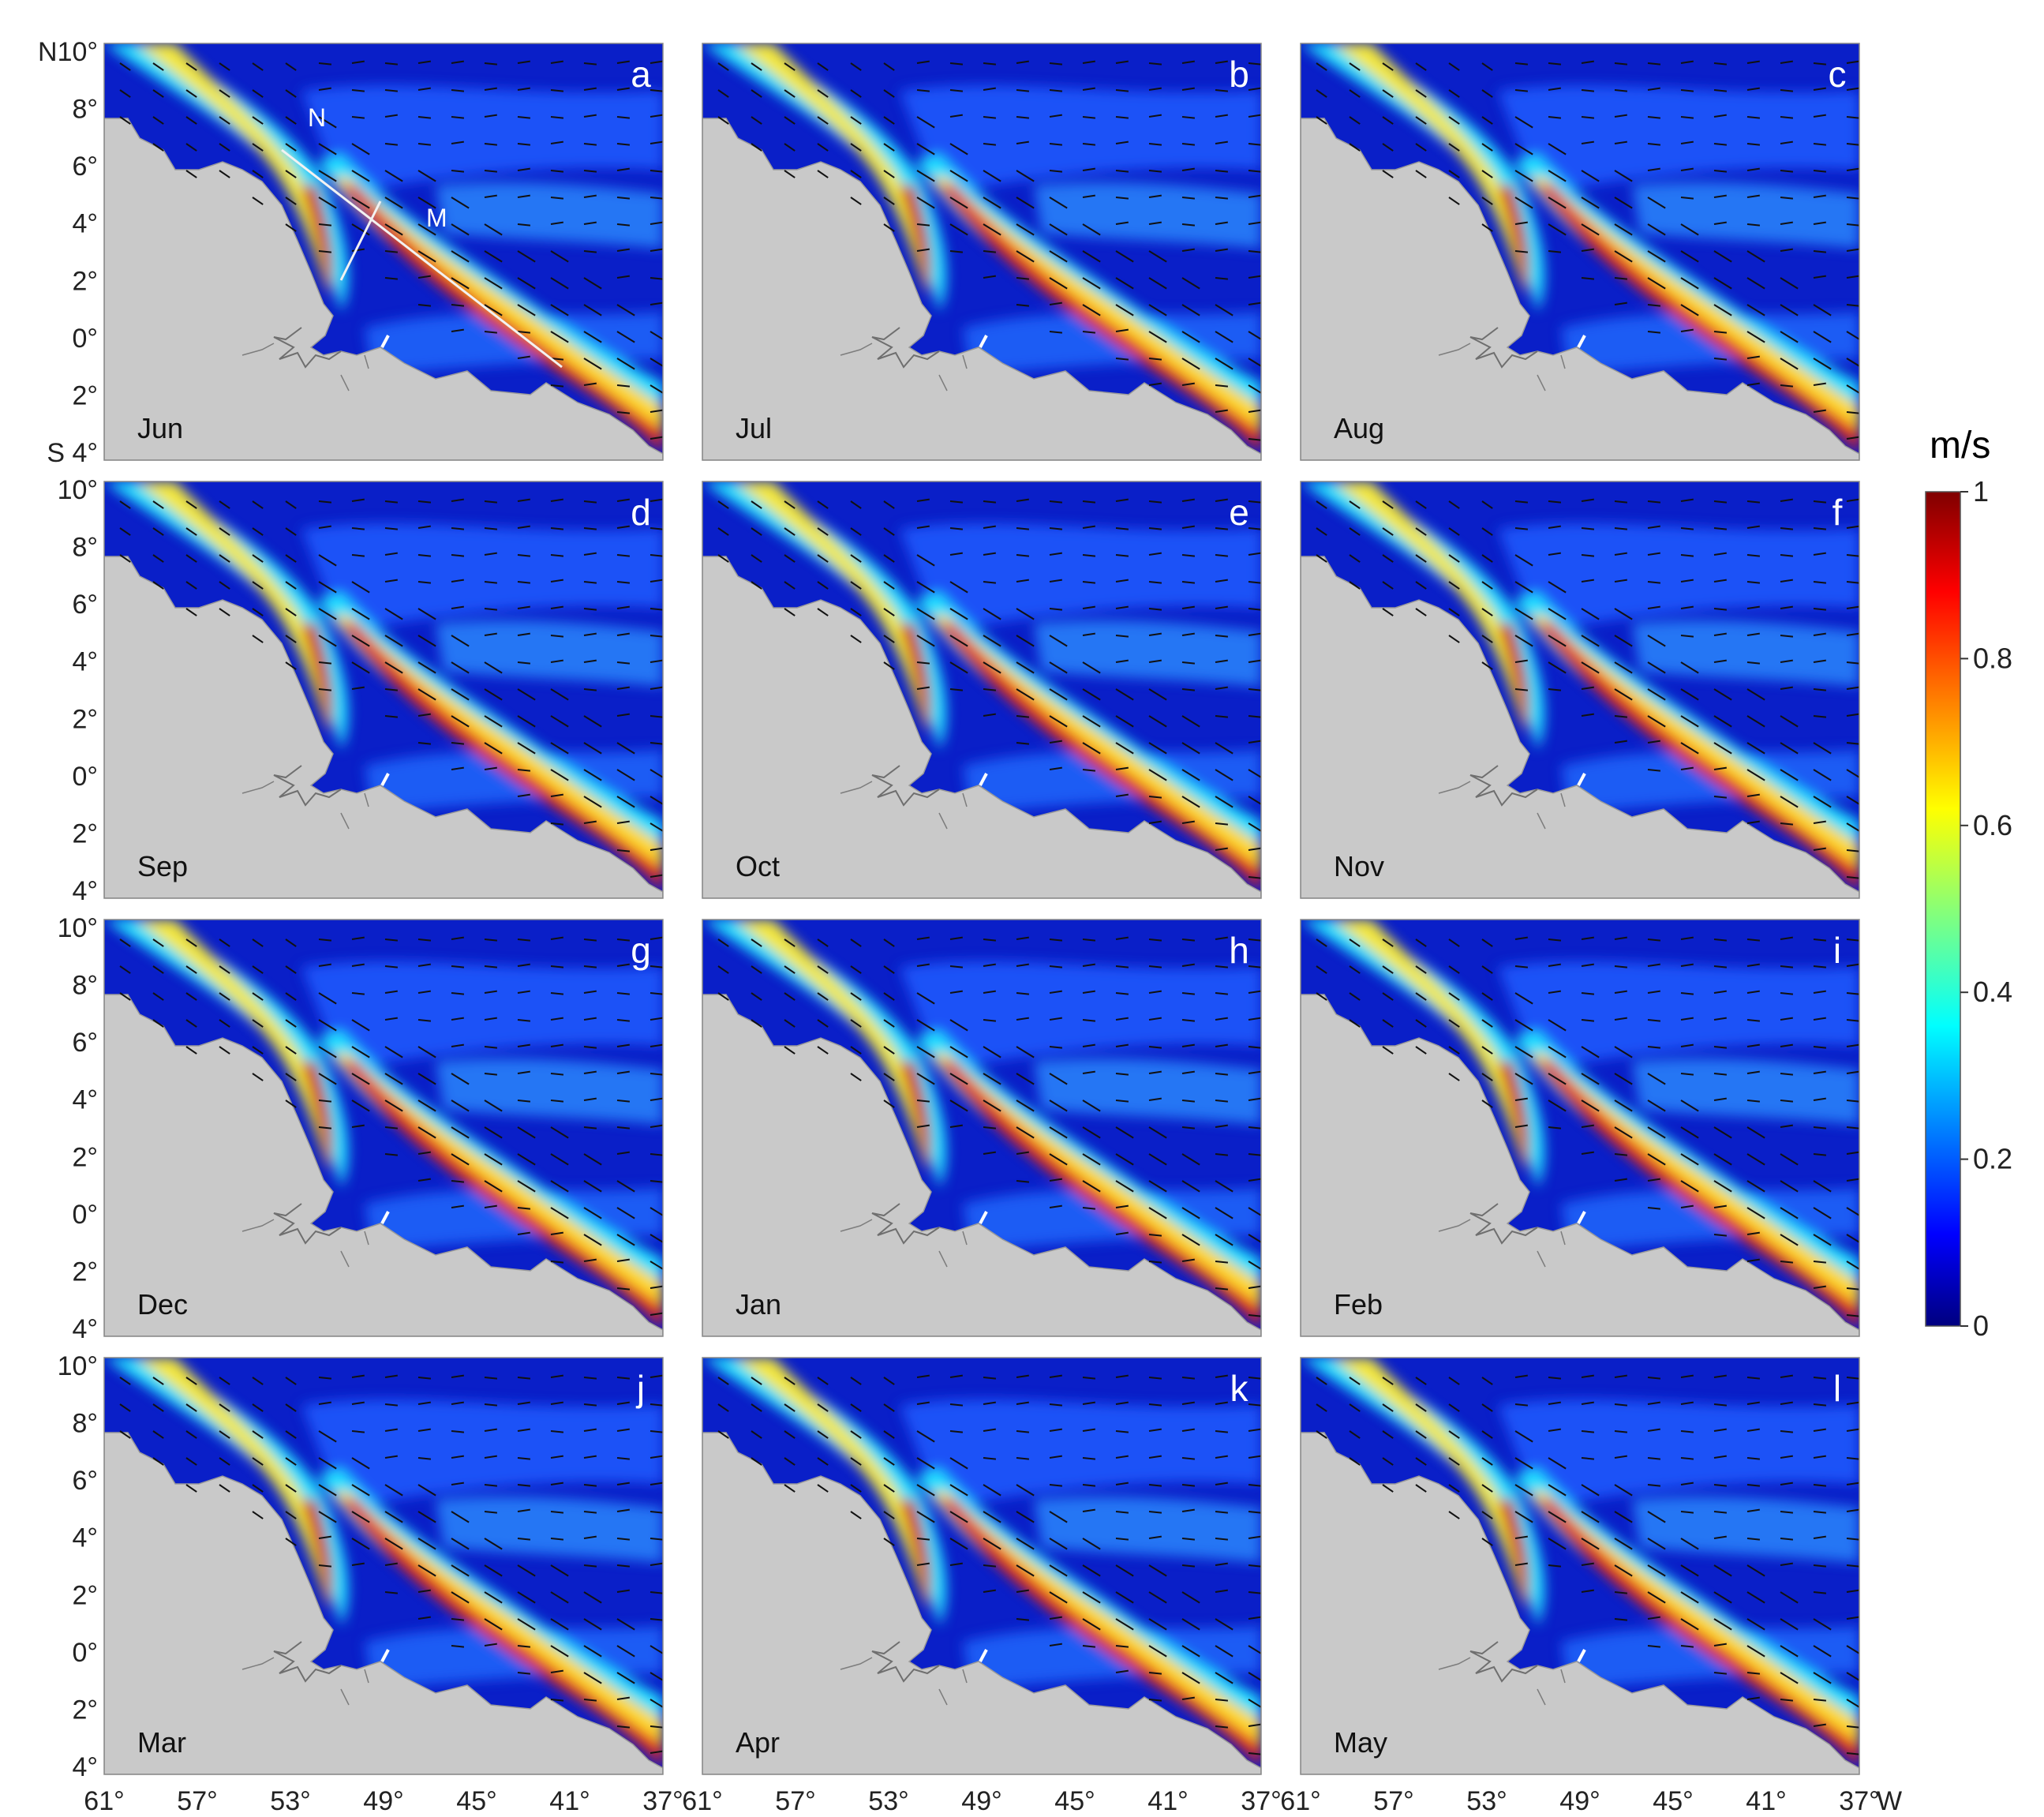 The width and height of the screenshot is (2044, 1817). What do you see at coordinates (982, 690) in the screenshot?
I see `panel-frame` at bounding box center [982, 690].